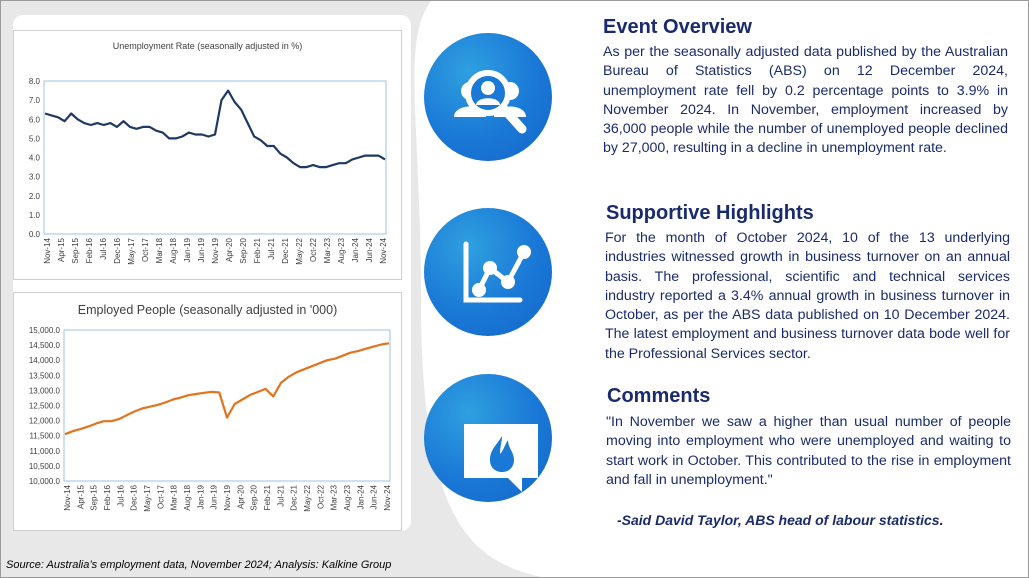  Describe the element at coordinates (271, 248) in the screenshot. I see `unemployment-x-tick-label: Jul-21` at that location.